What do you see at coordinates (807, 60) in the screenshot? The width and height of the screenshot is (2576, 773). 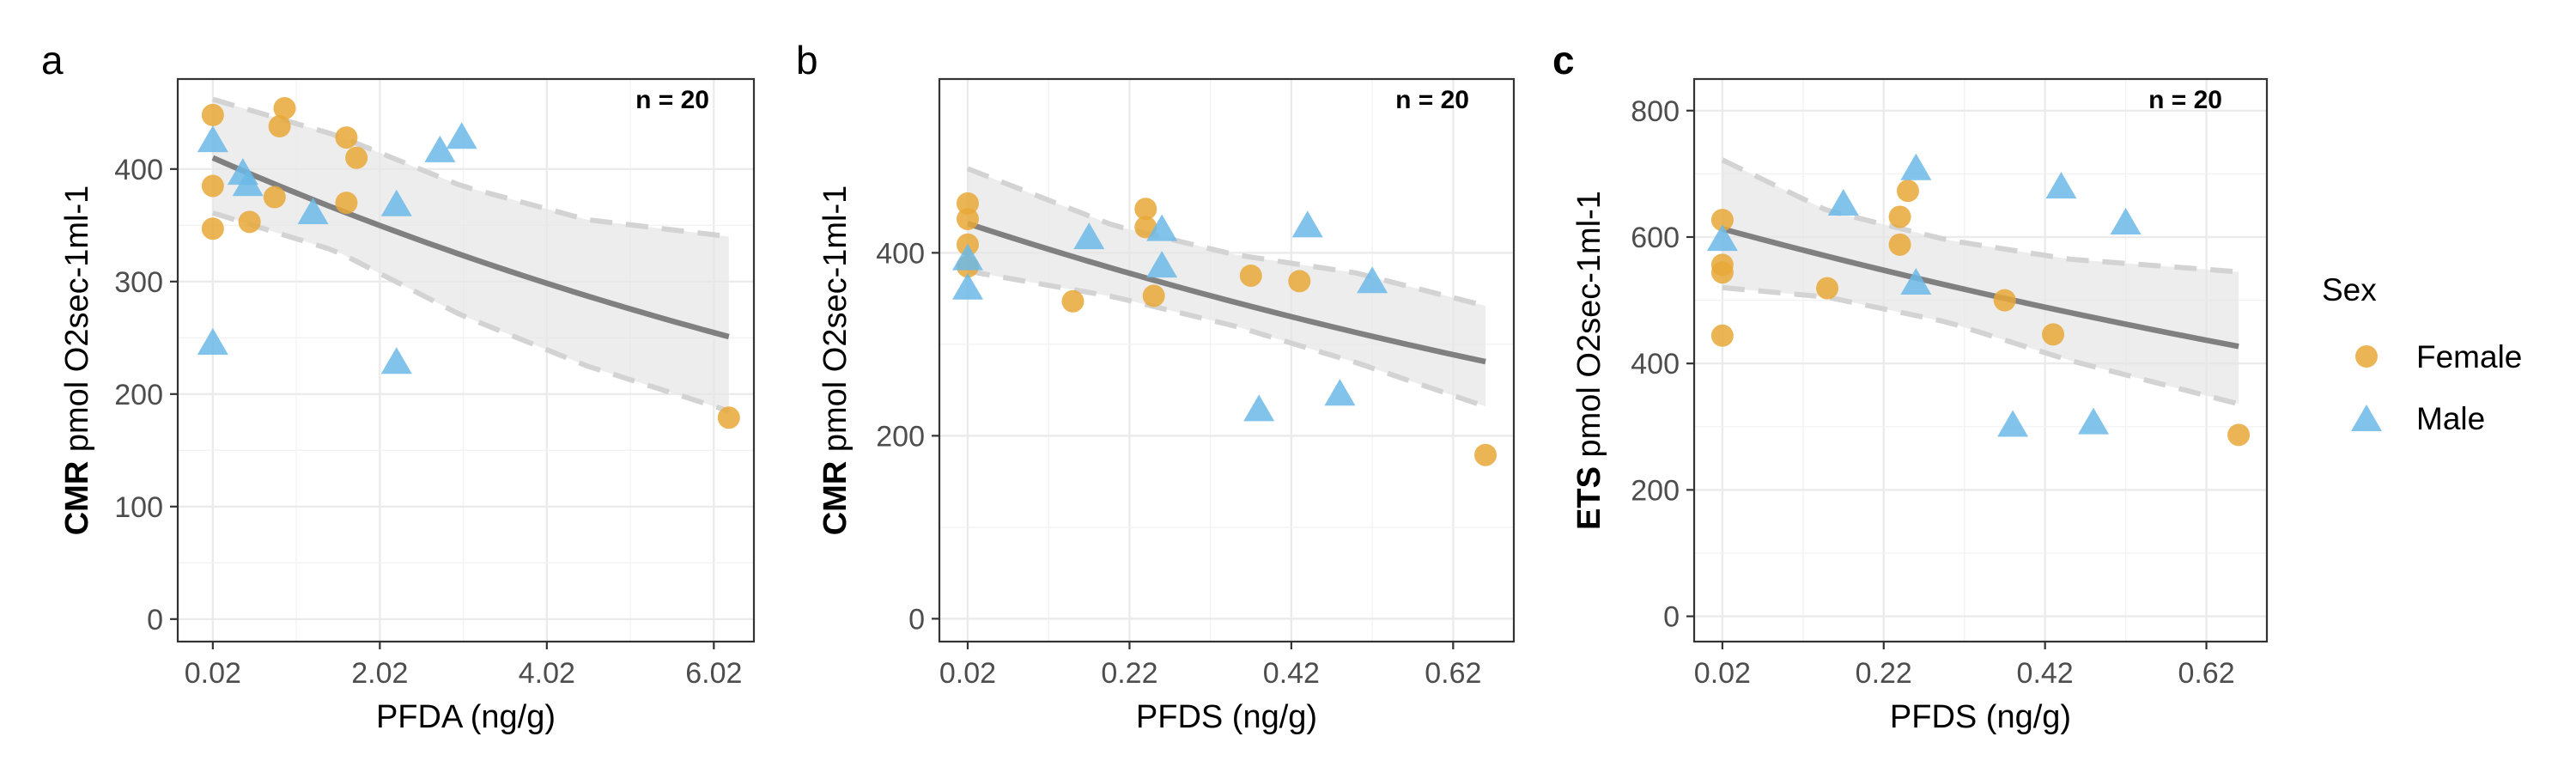 I see `panel-letter: b` at bounding box center [807, 60].